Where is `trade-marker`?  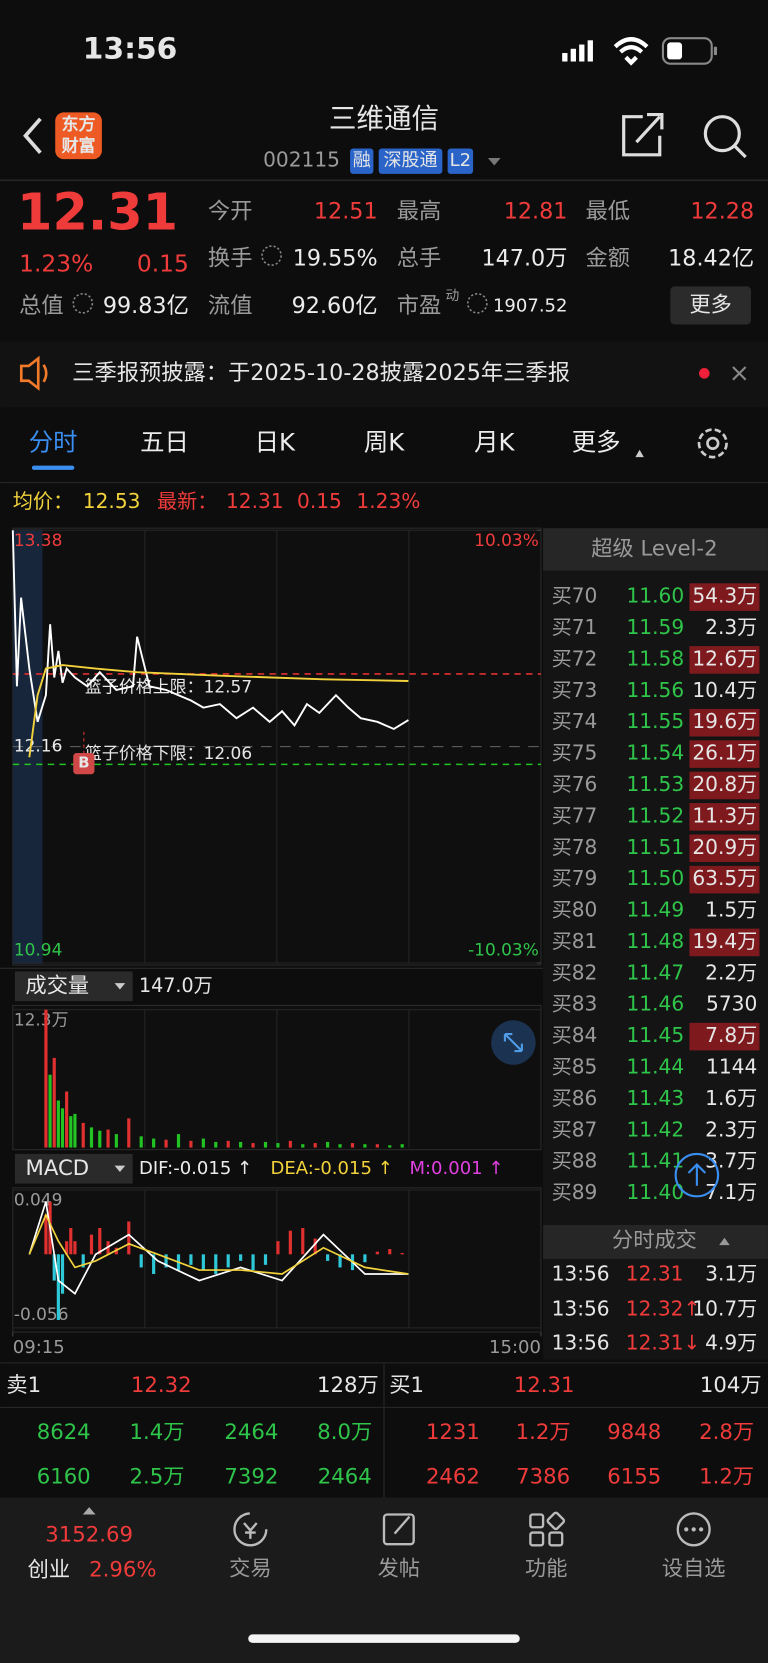 trade-marker is located at coordinates (84, 764).